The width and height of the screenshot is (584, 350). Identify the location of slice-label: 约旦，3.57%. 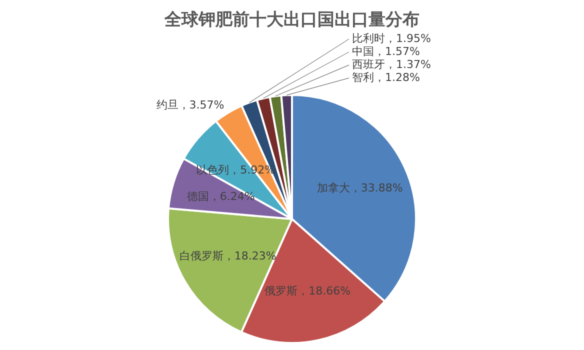
(190, 105).